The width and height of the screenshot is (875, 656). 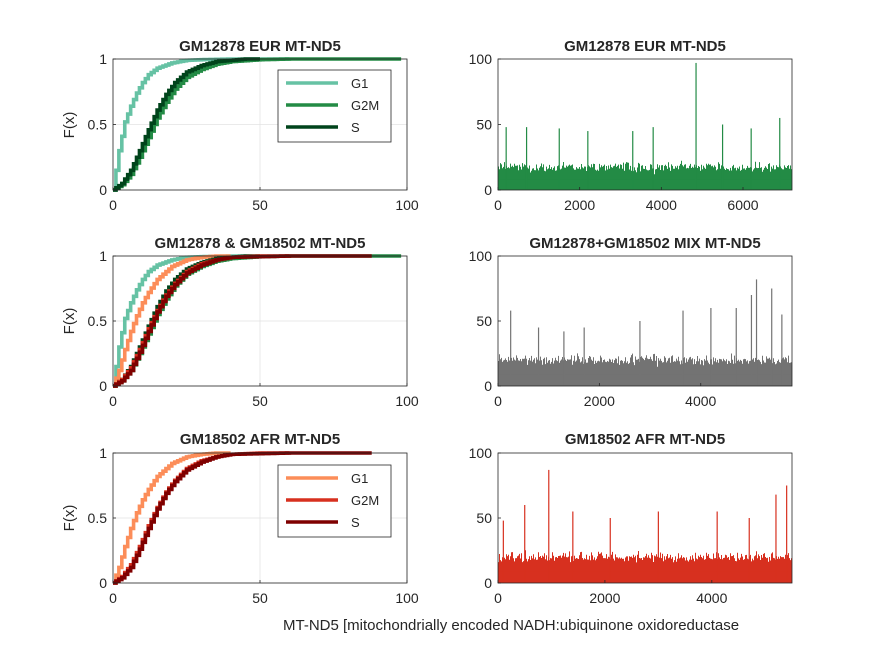 I want to click on panel-hist-eur: GM12878 EUR MT-ND5 0 2000 4000 6000 0 50 100, so click(x=631, y=125).